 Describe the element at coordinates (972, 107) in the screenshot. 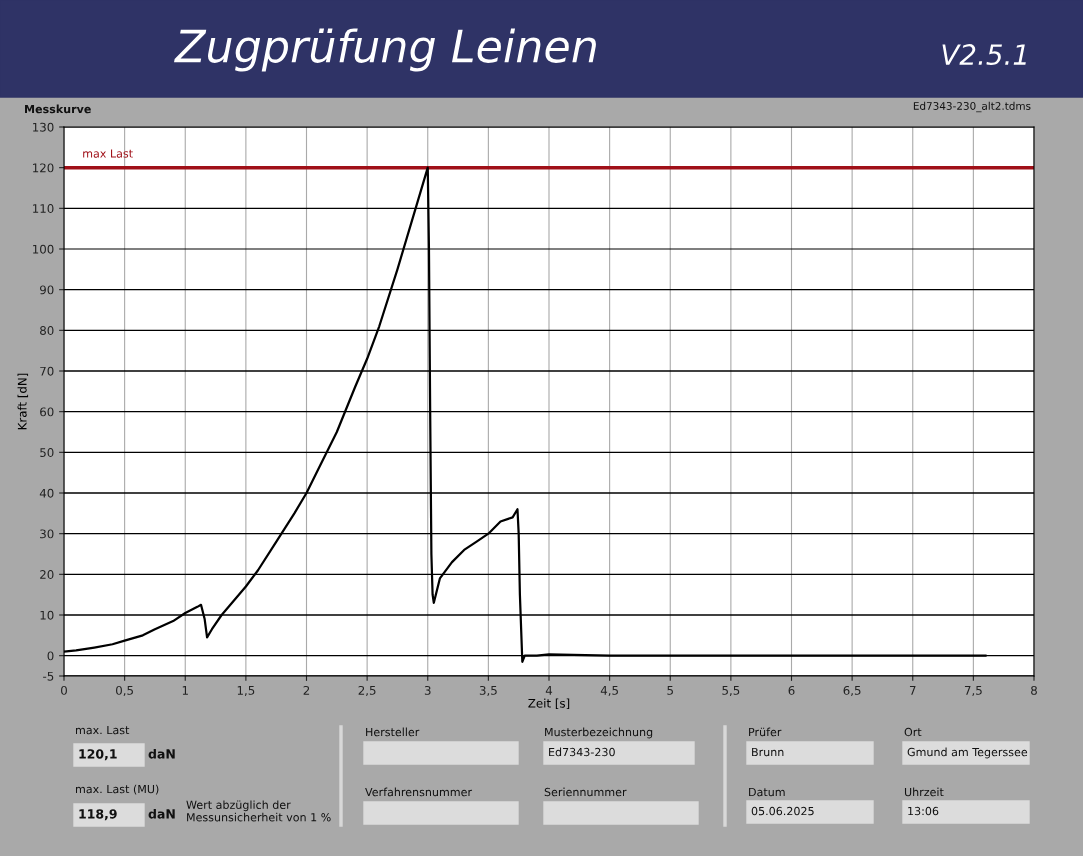

I see `text: Ed7343-230_alt2.tdms` at that location.